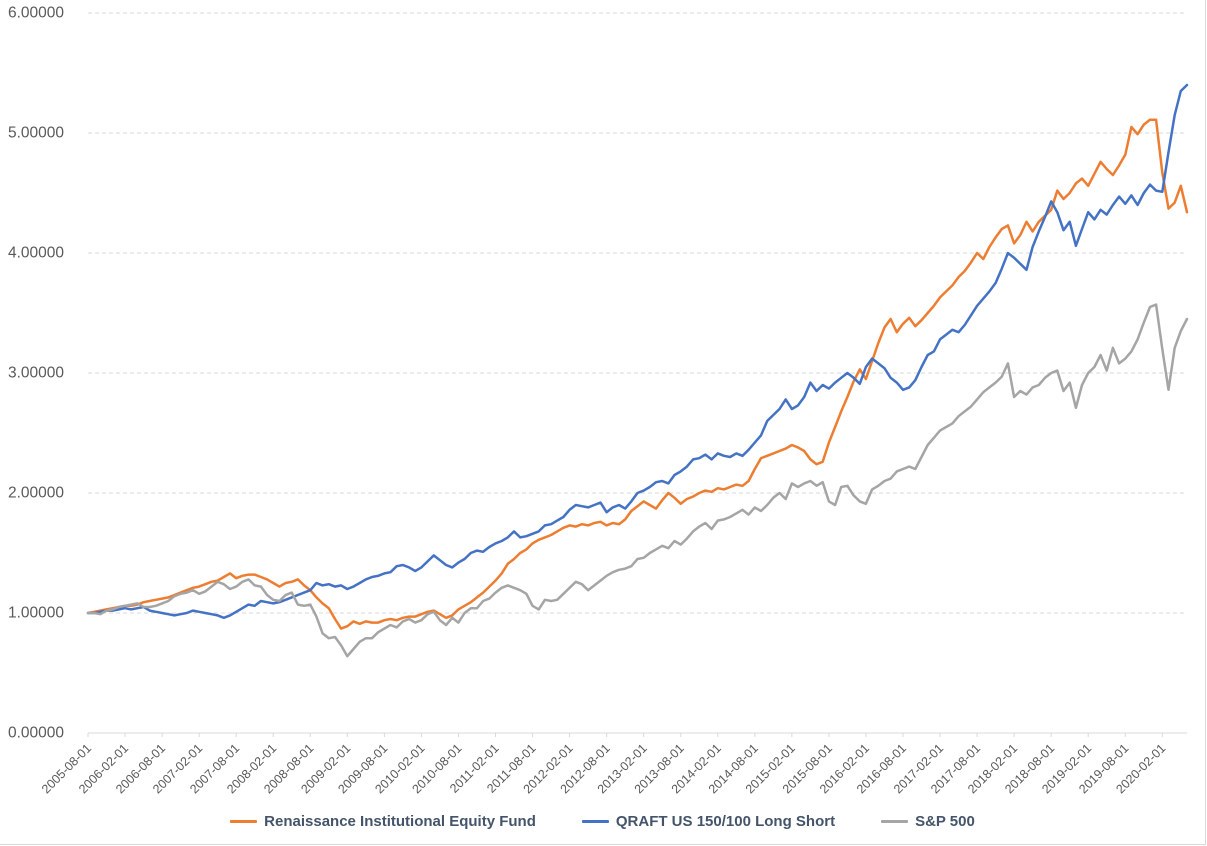  I want to click on y-axis-tick-label: 5.00000, so click(36, 133).